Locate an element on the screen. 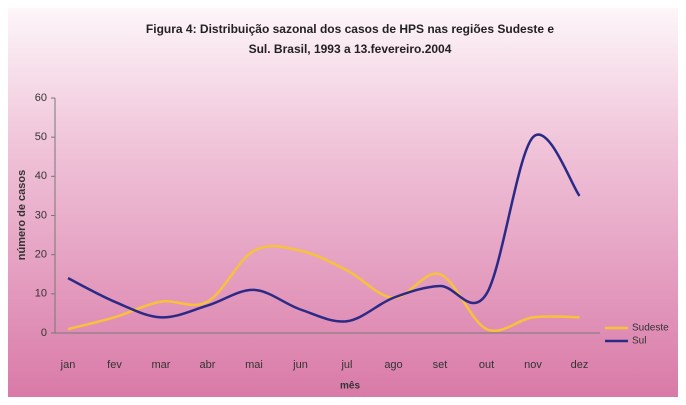 This screenshot has width=686, height=405. x-tick-label: set is located at coordinates (440, 365).